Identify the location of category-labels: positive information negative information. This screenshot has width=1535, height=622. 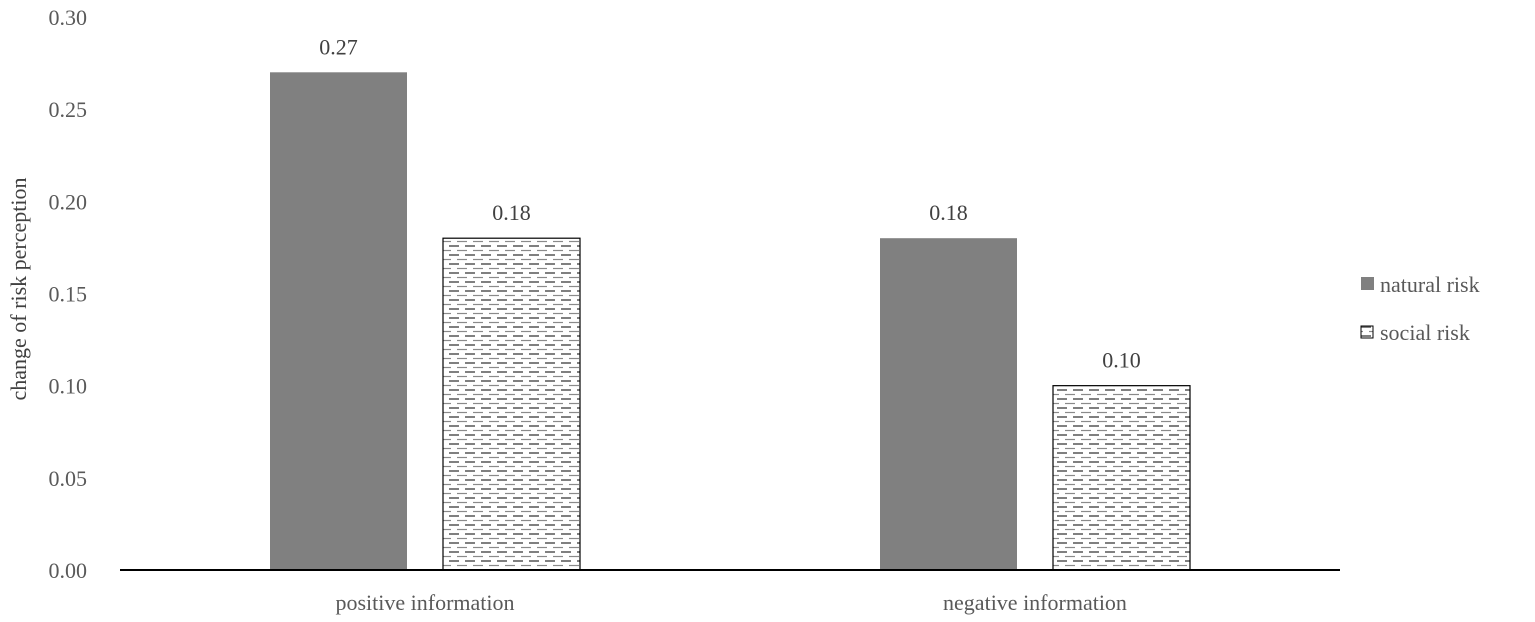
(730, 602).